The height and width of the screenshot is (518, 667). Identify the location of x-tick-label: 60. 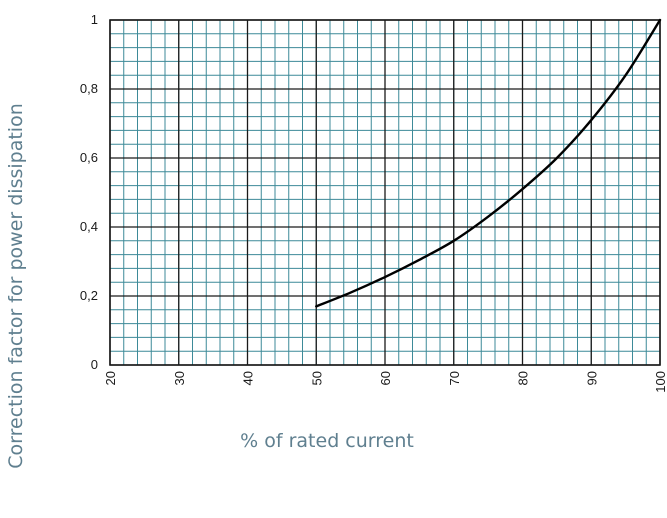
(385, 378).